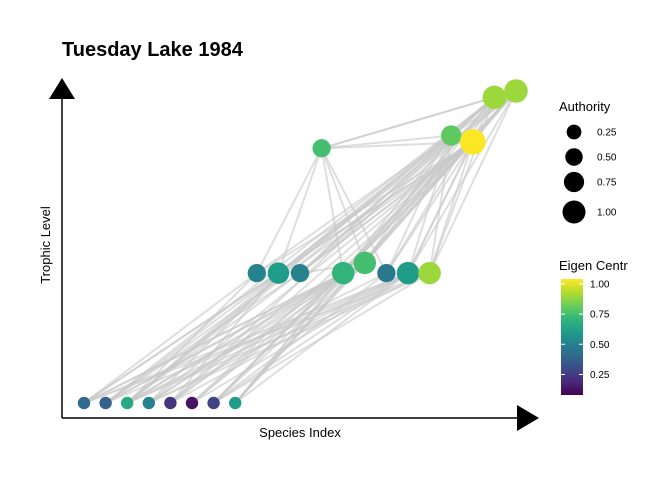 This screenshot has width=672, height=480. Describe the element at coordinates (607, 183) in the screenshot. I see `authority-key-label-2: 0.75` at that location.